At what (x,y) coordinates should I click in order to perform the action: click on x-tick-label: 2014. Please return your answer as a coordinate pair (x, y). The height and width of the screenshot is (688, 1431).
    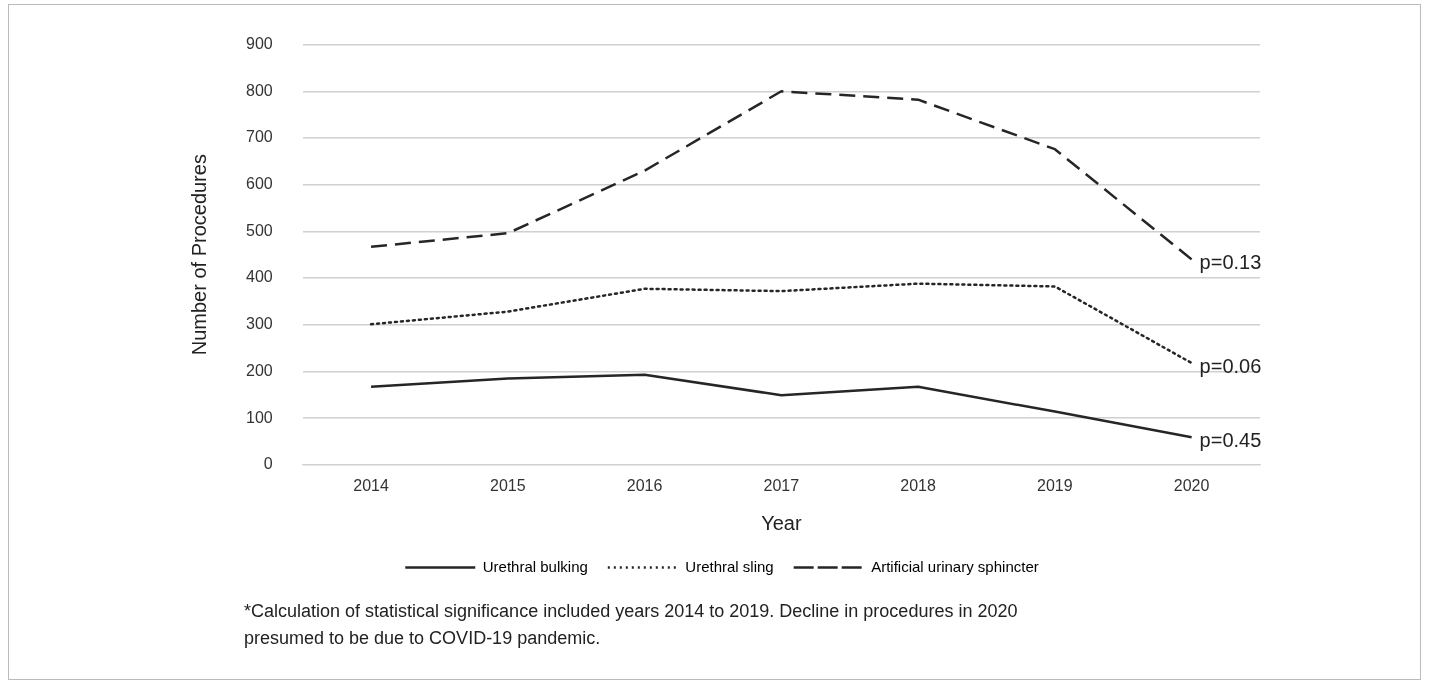
    Looking at the image, I should click on (371, 485).